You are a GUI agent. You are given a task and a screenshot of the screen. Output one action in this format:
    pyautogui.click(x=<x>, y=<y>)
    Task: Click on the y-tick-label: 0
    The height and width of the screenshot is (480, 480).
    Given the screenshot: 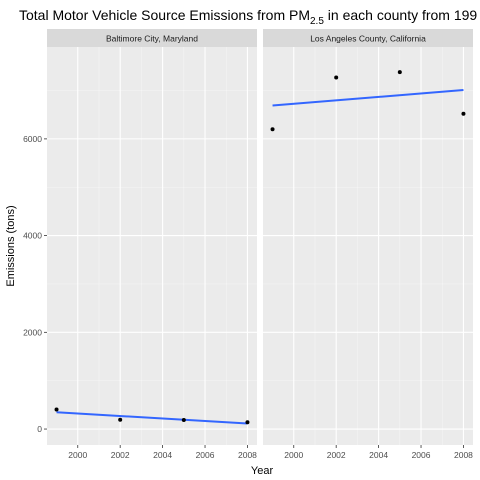 What is the action you would take?
    pyautogui.click(x=39, y=429)
    